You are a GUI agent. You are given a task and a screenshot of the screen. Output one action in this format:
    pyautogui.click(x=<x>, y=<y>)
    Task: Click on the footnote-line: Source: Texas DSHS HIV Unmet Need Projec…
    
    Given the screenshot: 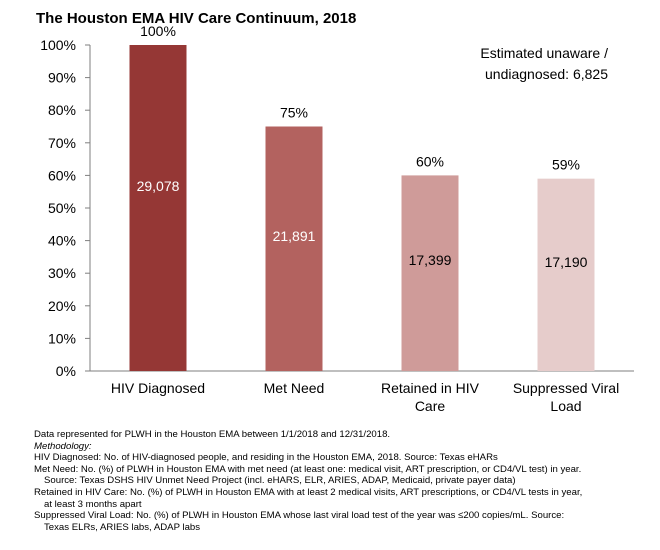 What is the action you would take?
    pyautogui.click(x=280, y=481)
    